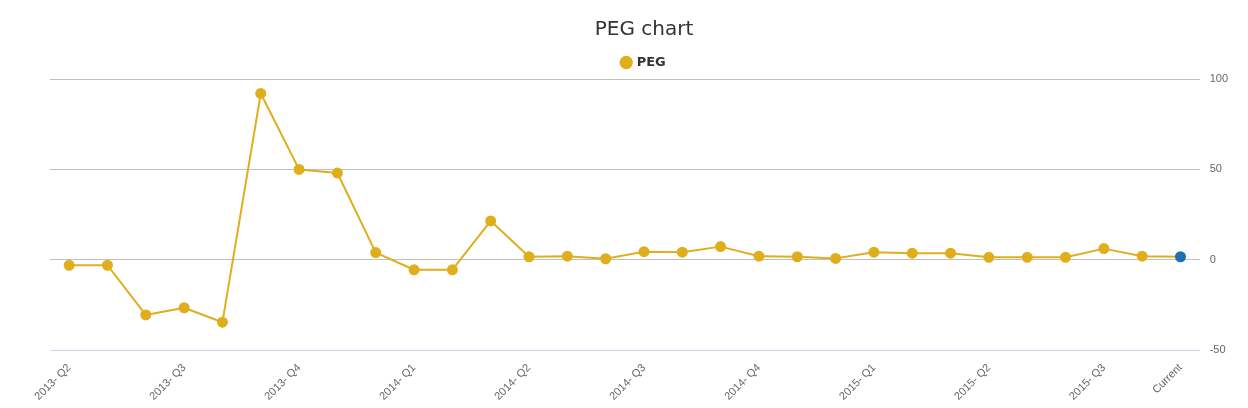 This screenshot has width=1248, height=408. I want to click on y-tick-label: 100, so click(1219, 78).